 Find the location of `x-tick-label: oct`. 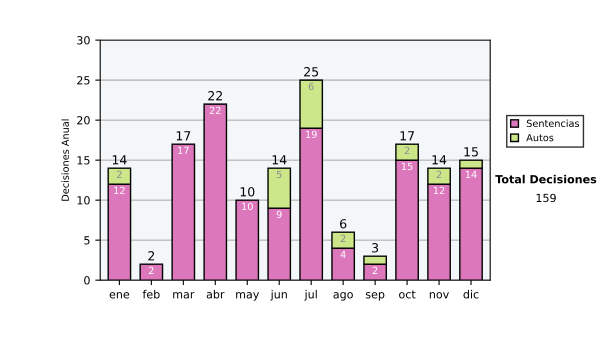

x-tick-label: oct is located at coordinates (407, 294).